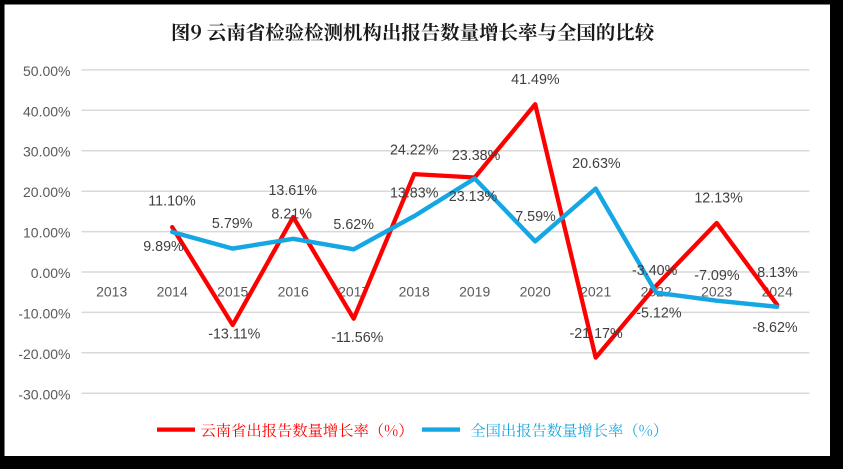  Describe the element at coordinates (476, 156) in the screenshot. I see `svg-text: 23.38%` at that location.